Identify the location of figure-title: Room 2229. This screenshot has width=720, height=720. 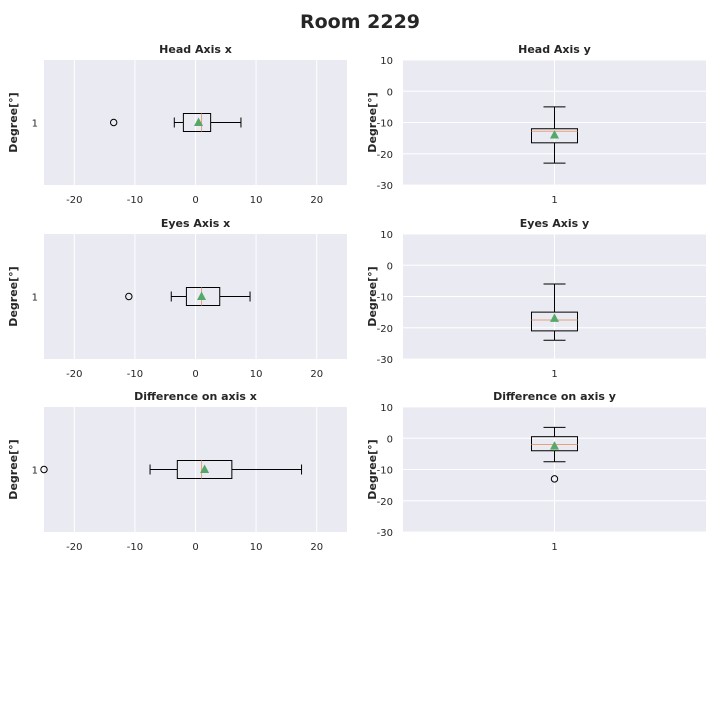
(360, 22).